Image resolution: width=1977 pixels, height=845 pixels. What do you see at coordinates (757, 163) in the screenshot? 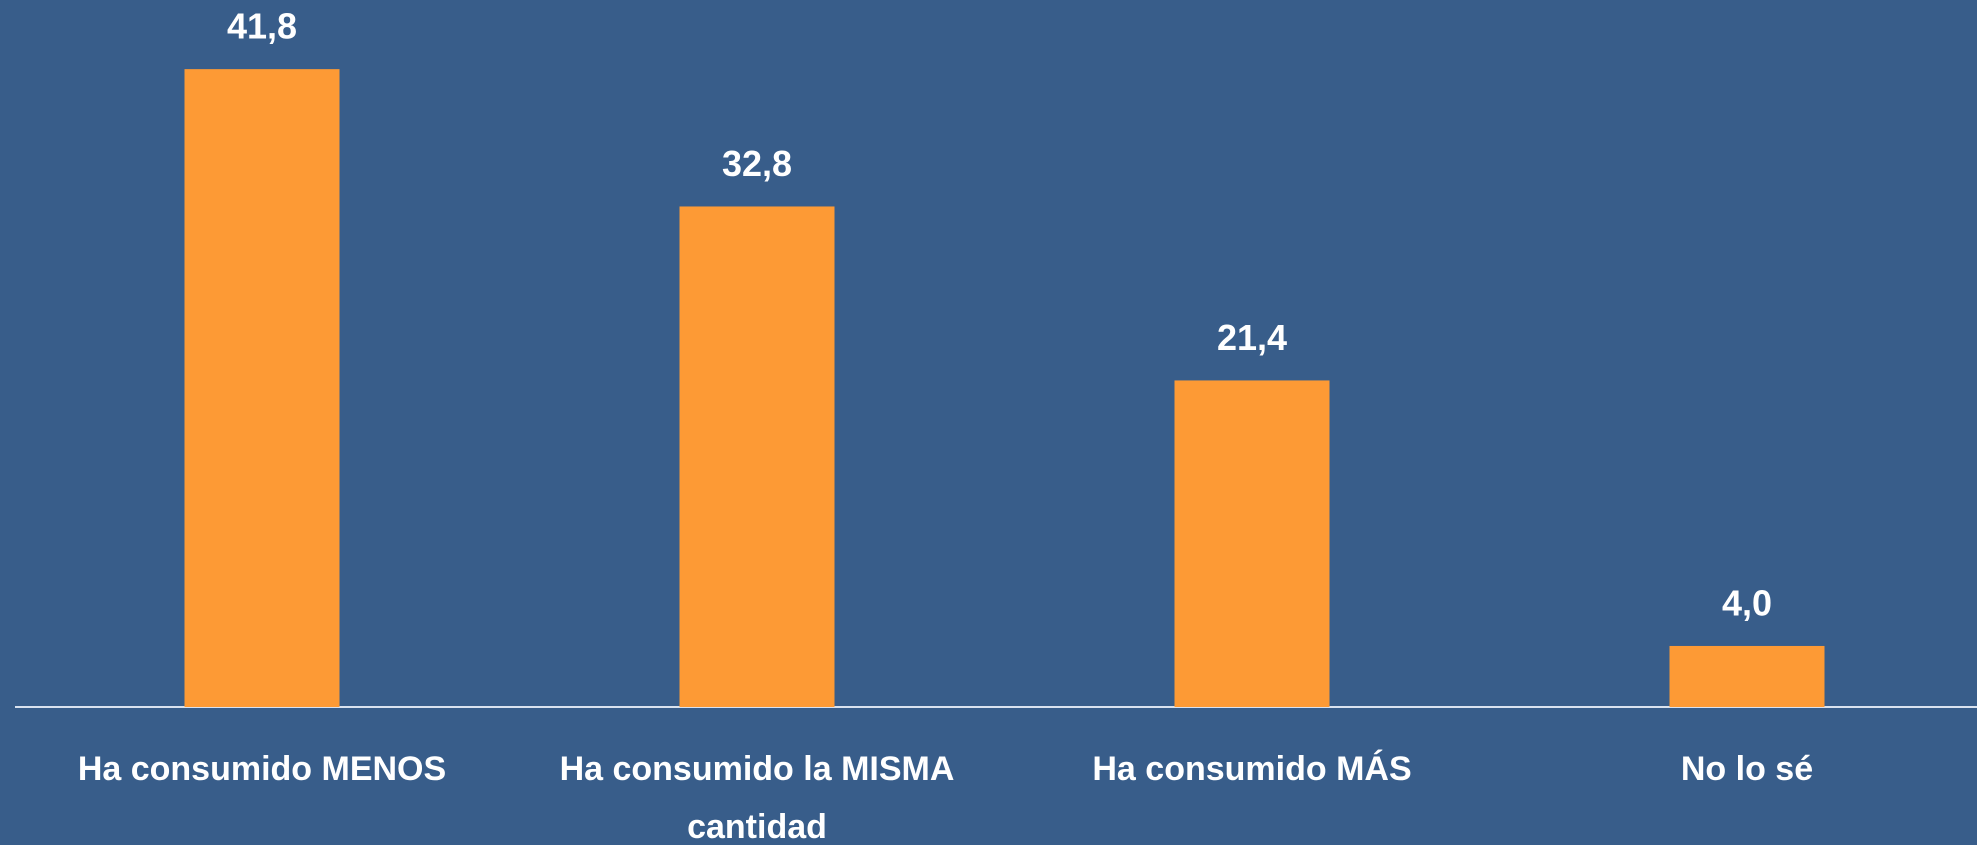
I see `value-label: 32,8` at bounding box center [757, 163].